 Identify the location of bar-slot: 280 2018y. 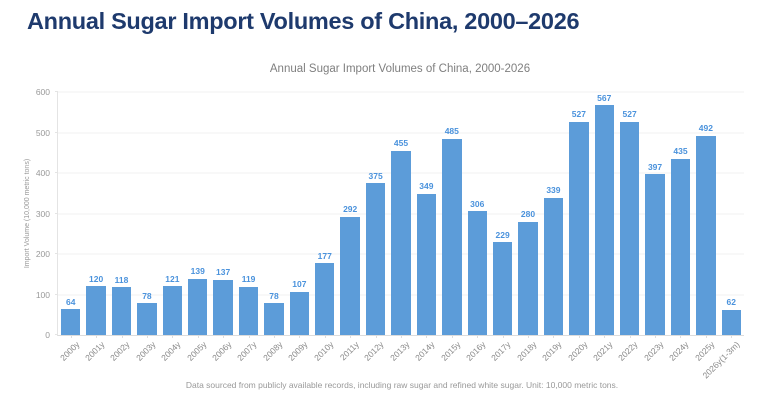
(527, 227).